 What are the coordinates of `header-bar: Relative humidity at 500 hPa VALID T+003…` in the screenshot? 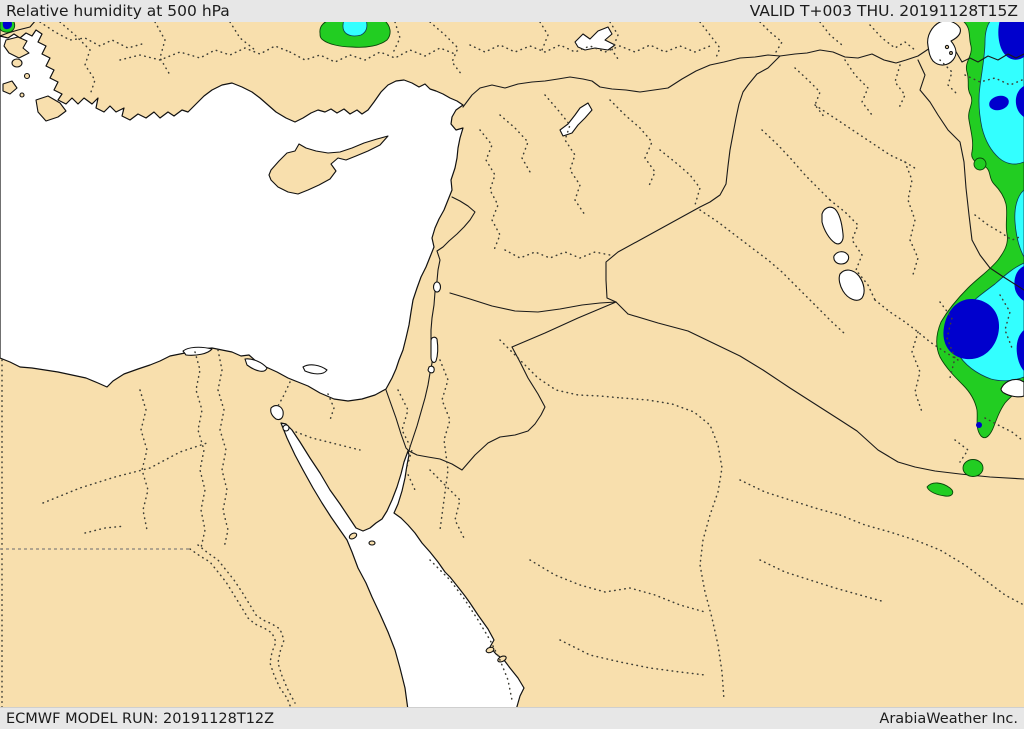 It's located at (512, 11).